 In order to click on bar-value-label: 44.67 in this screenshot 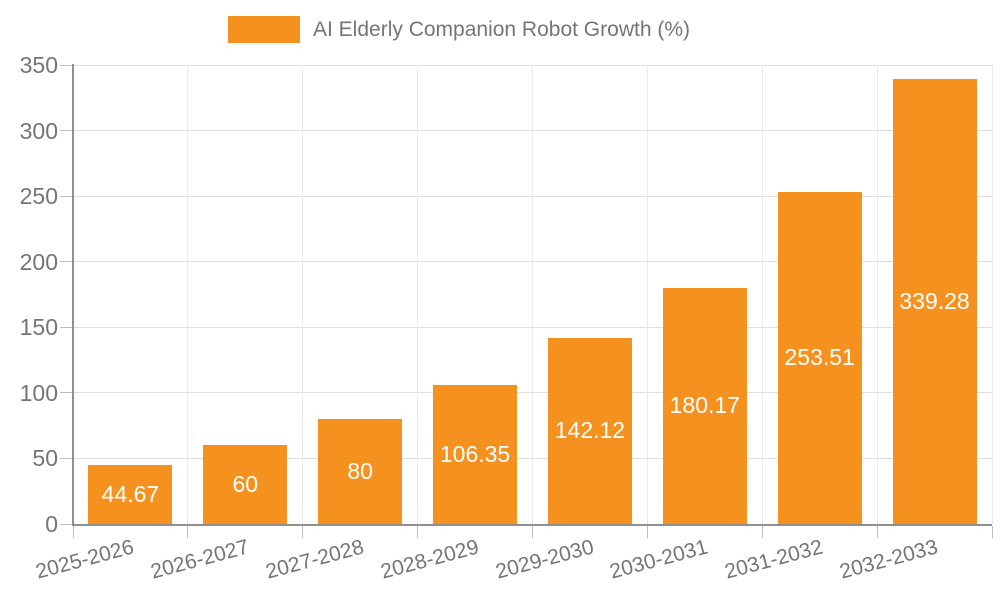, I will do `click(130, 494)`.